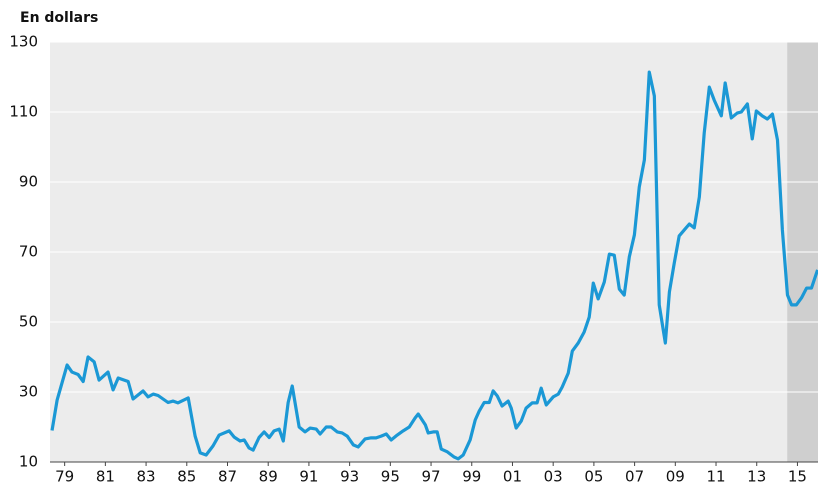 The image size is (818, 486). Describe the element at coordinates (23, 112) in the screenshot. I see `y-tick-label: 110` at that location.